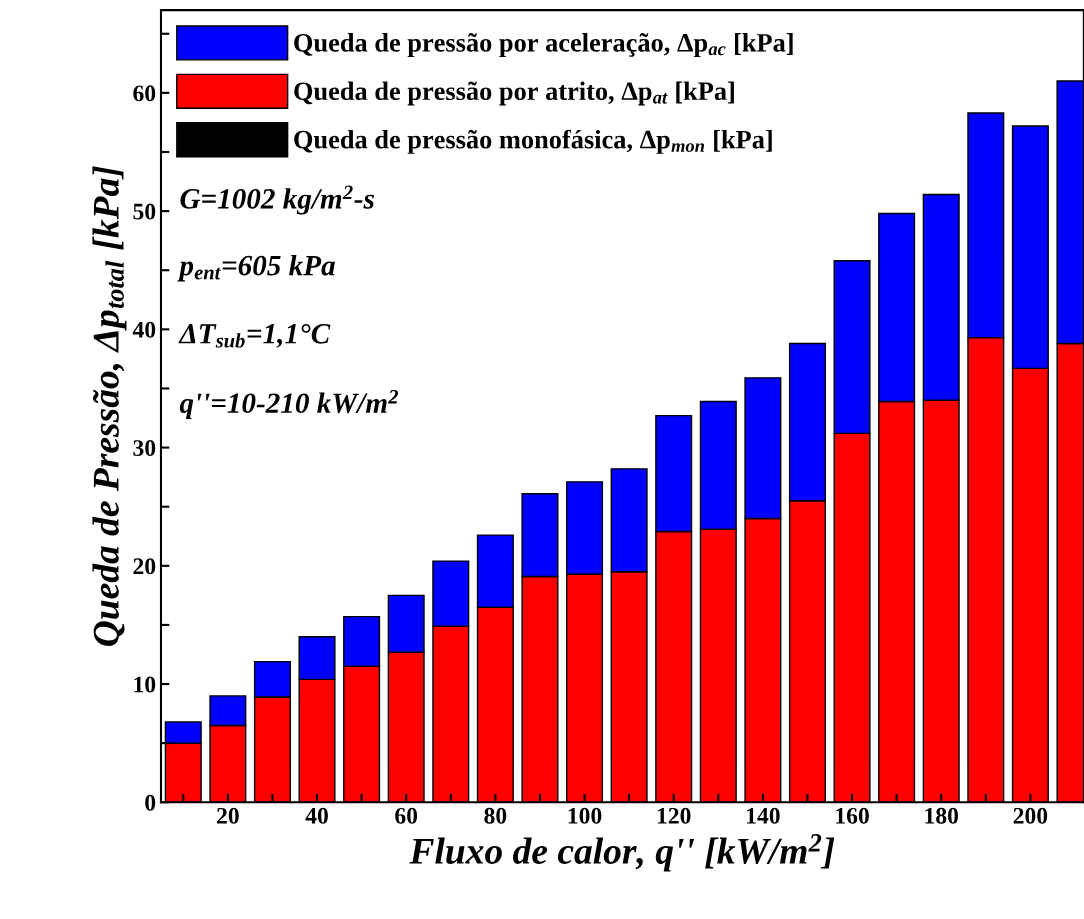 Image resolution: width=1084 pixels, height=919 pixels. I want to click on x-tick-label: 80, so click(495, 815).